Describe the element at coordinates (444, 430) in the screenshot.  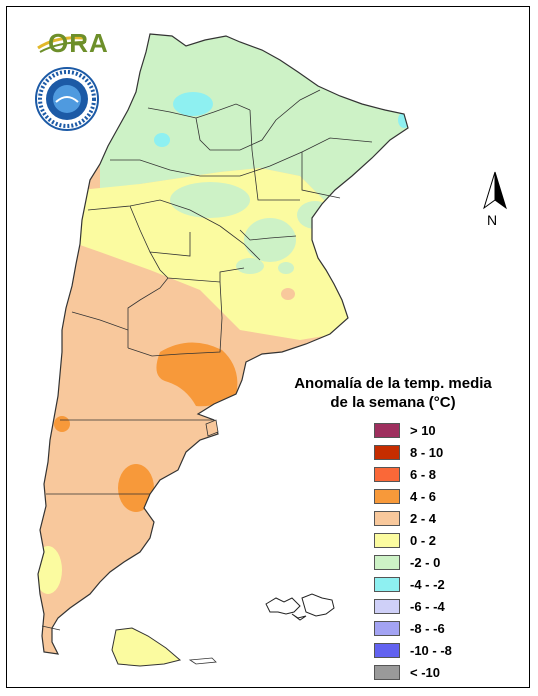
I see `legend-item: > 10` at that location.